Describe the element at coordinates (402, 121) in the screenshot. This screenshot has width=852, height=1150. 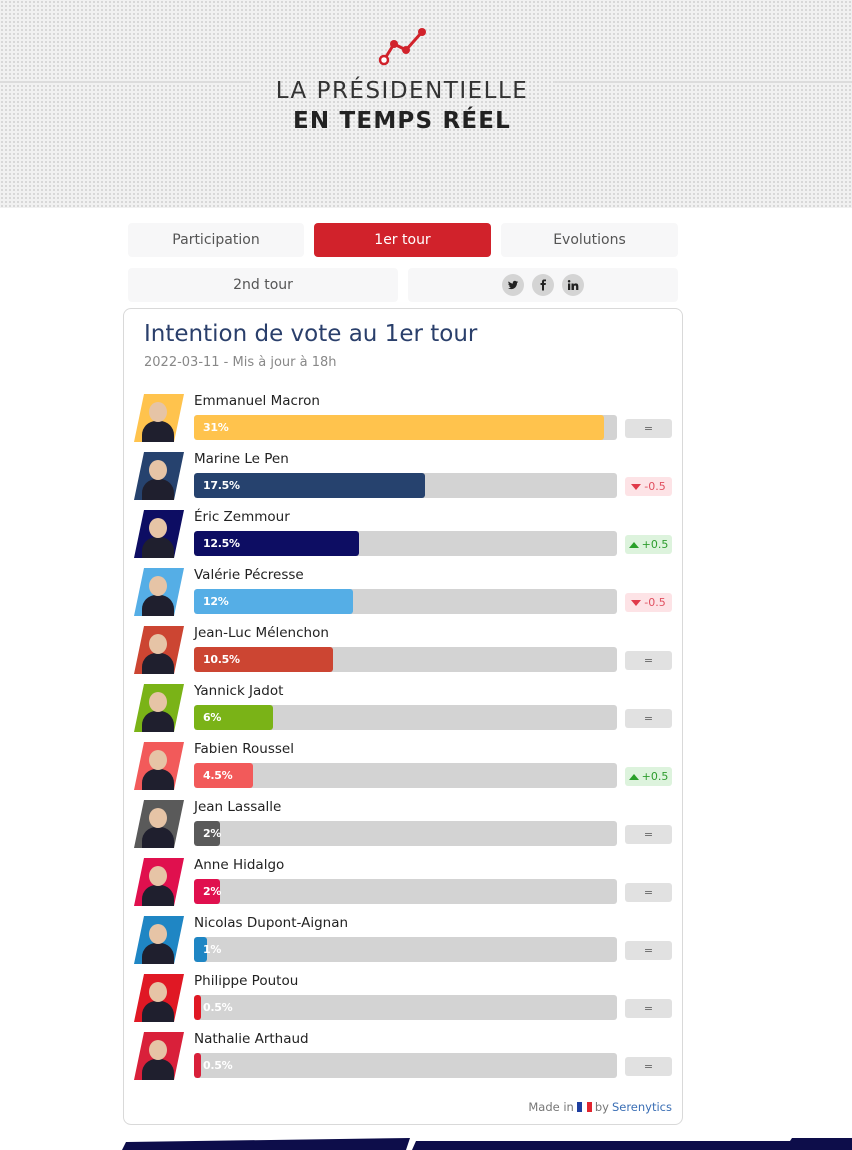
I see `site-title-line2: EN TEMPS RÉEL` at that location.